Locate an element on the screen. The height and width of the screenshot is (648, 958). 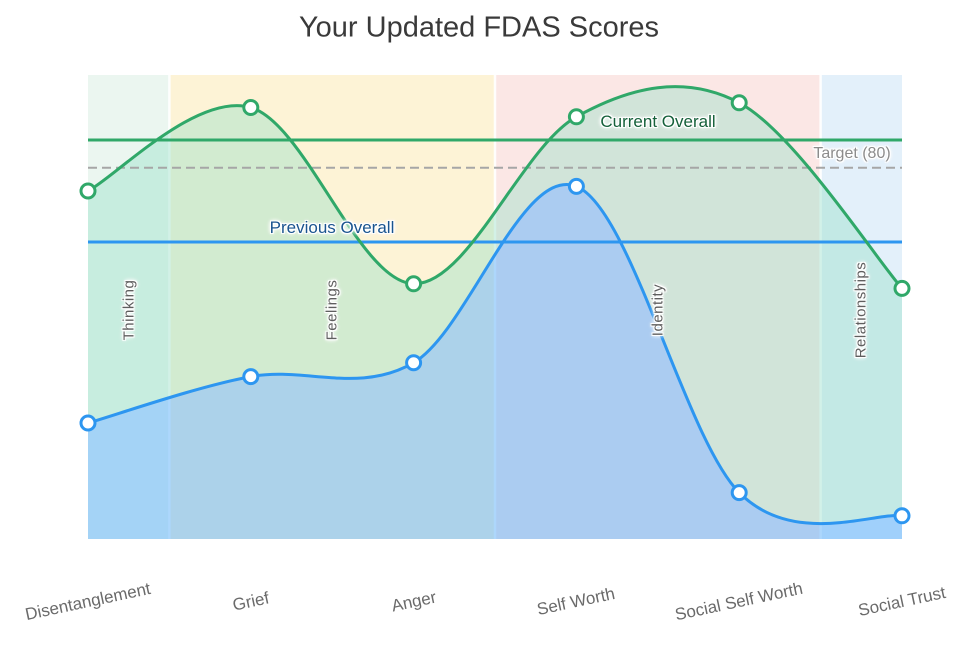
band-label-feelings: Feelings is located at coordinates (332, 310).